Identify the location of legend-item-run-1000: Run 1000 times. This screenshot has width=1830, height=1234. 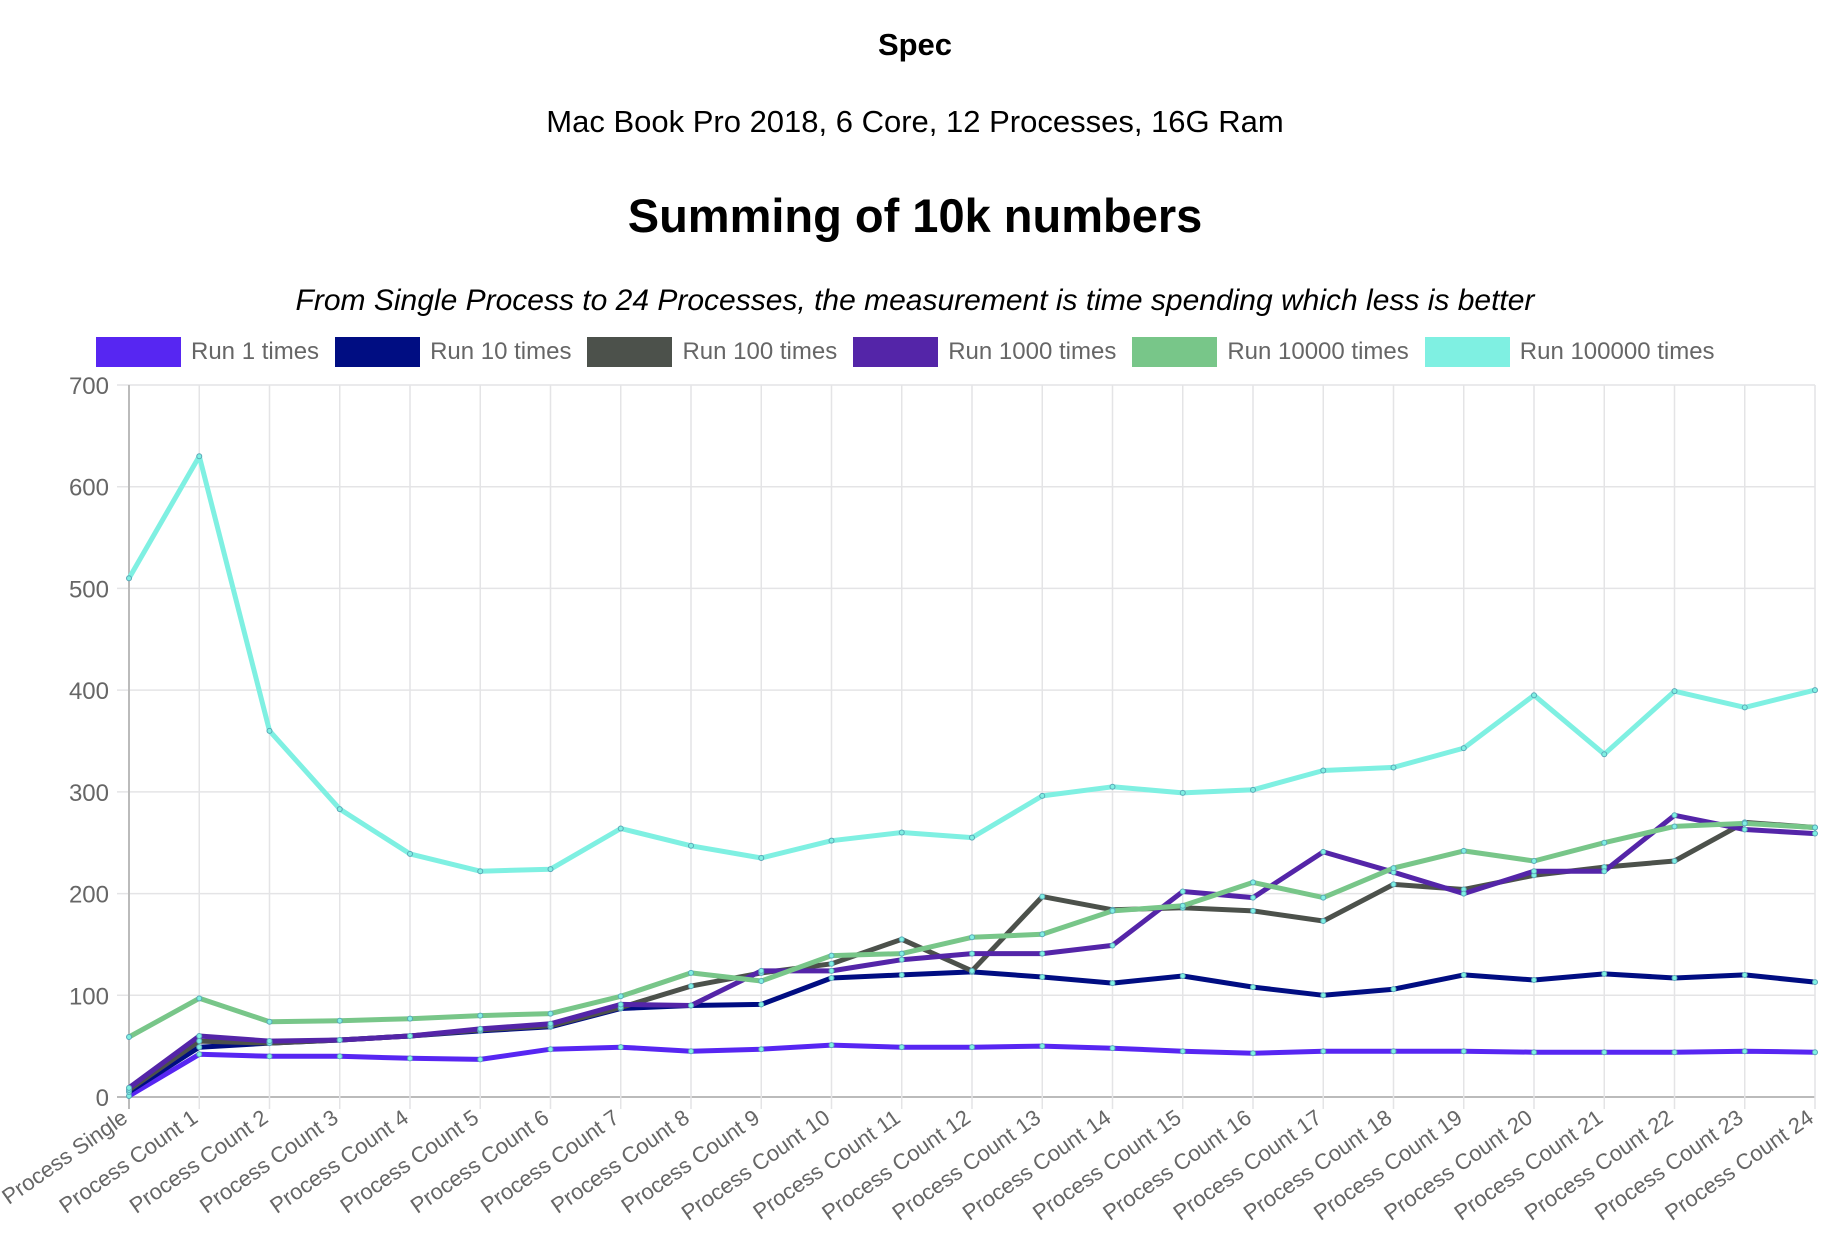
(984, 352).